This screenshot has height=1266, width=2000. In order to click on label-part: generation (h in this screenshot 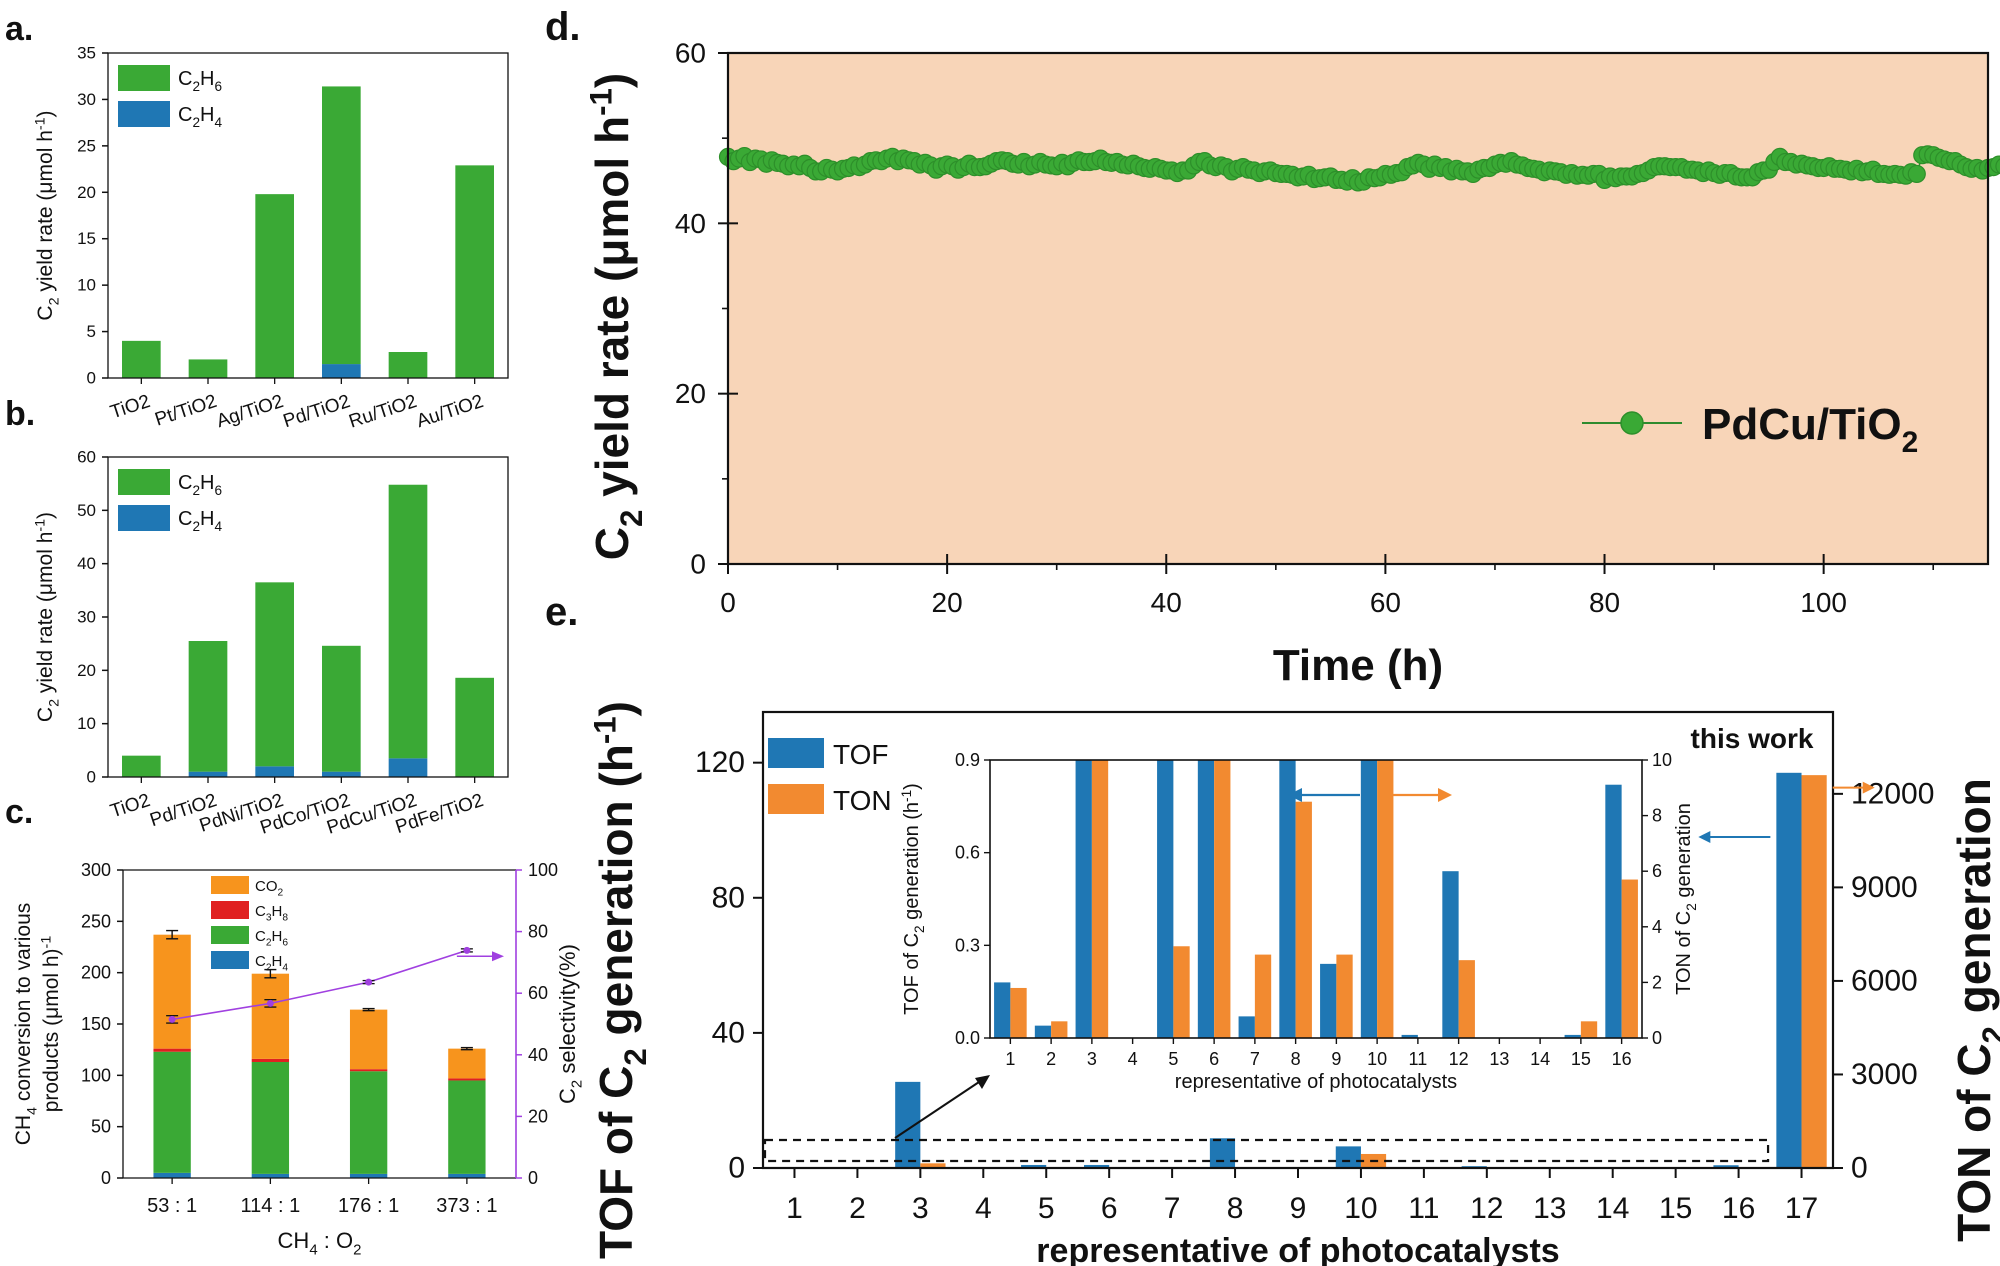, I will do `click(616, 896)`.